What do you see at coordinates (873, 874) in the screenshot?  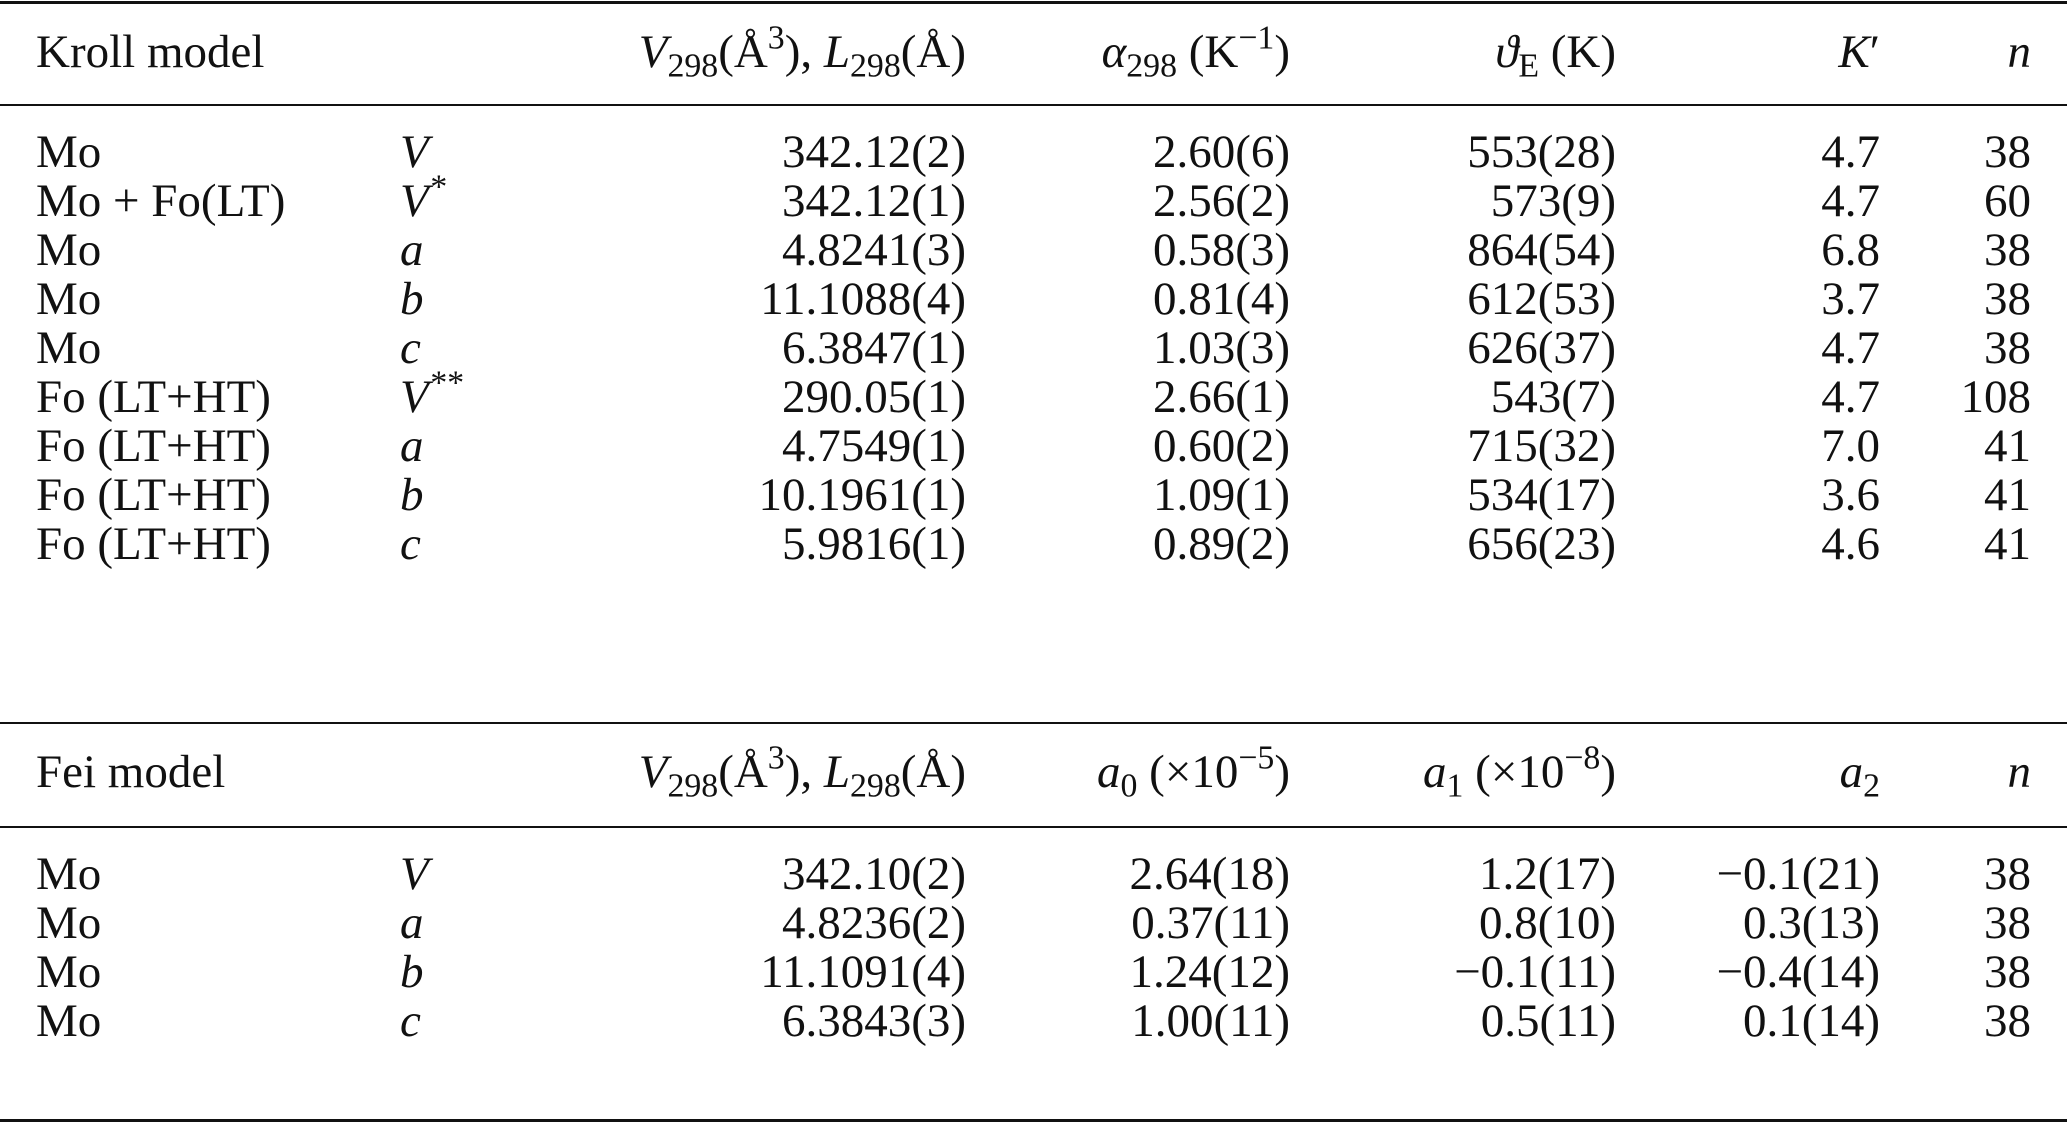 I see `v298-l298-cell: 342.10(2)` at bounding box center [873, 874].